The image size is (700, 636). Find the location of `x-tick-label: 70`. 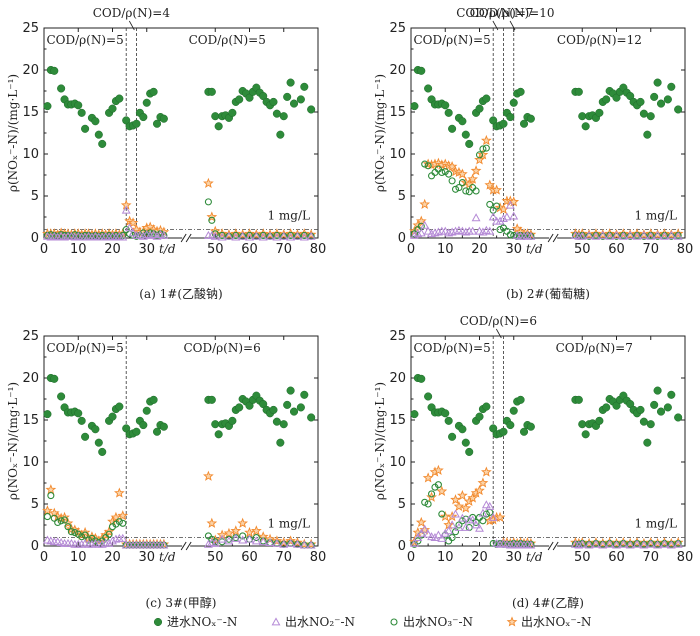

x-tick-label: 70 is located at coordinates (283, 249).